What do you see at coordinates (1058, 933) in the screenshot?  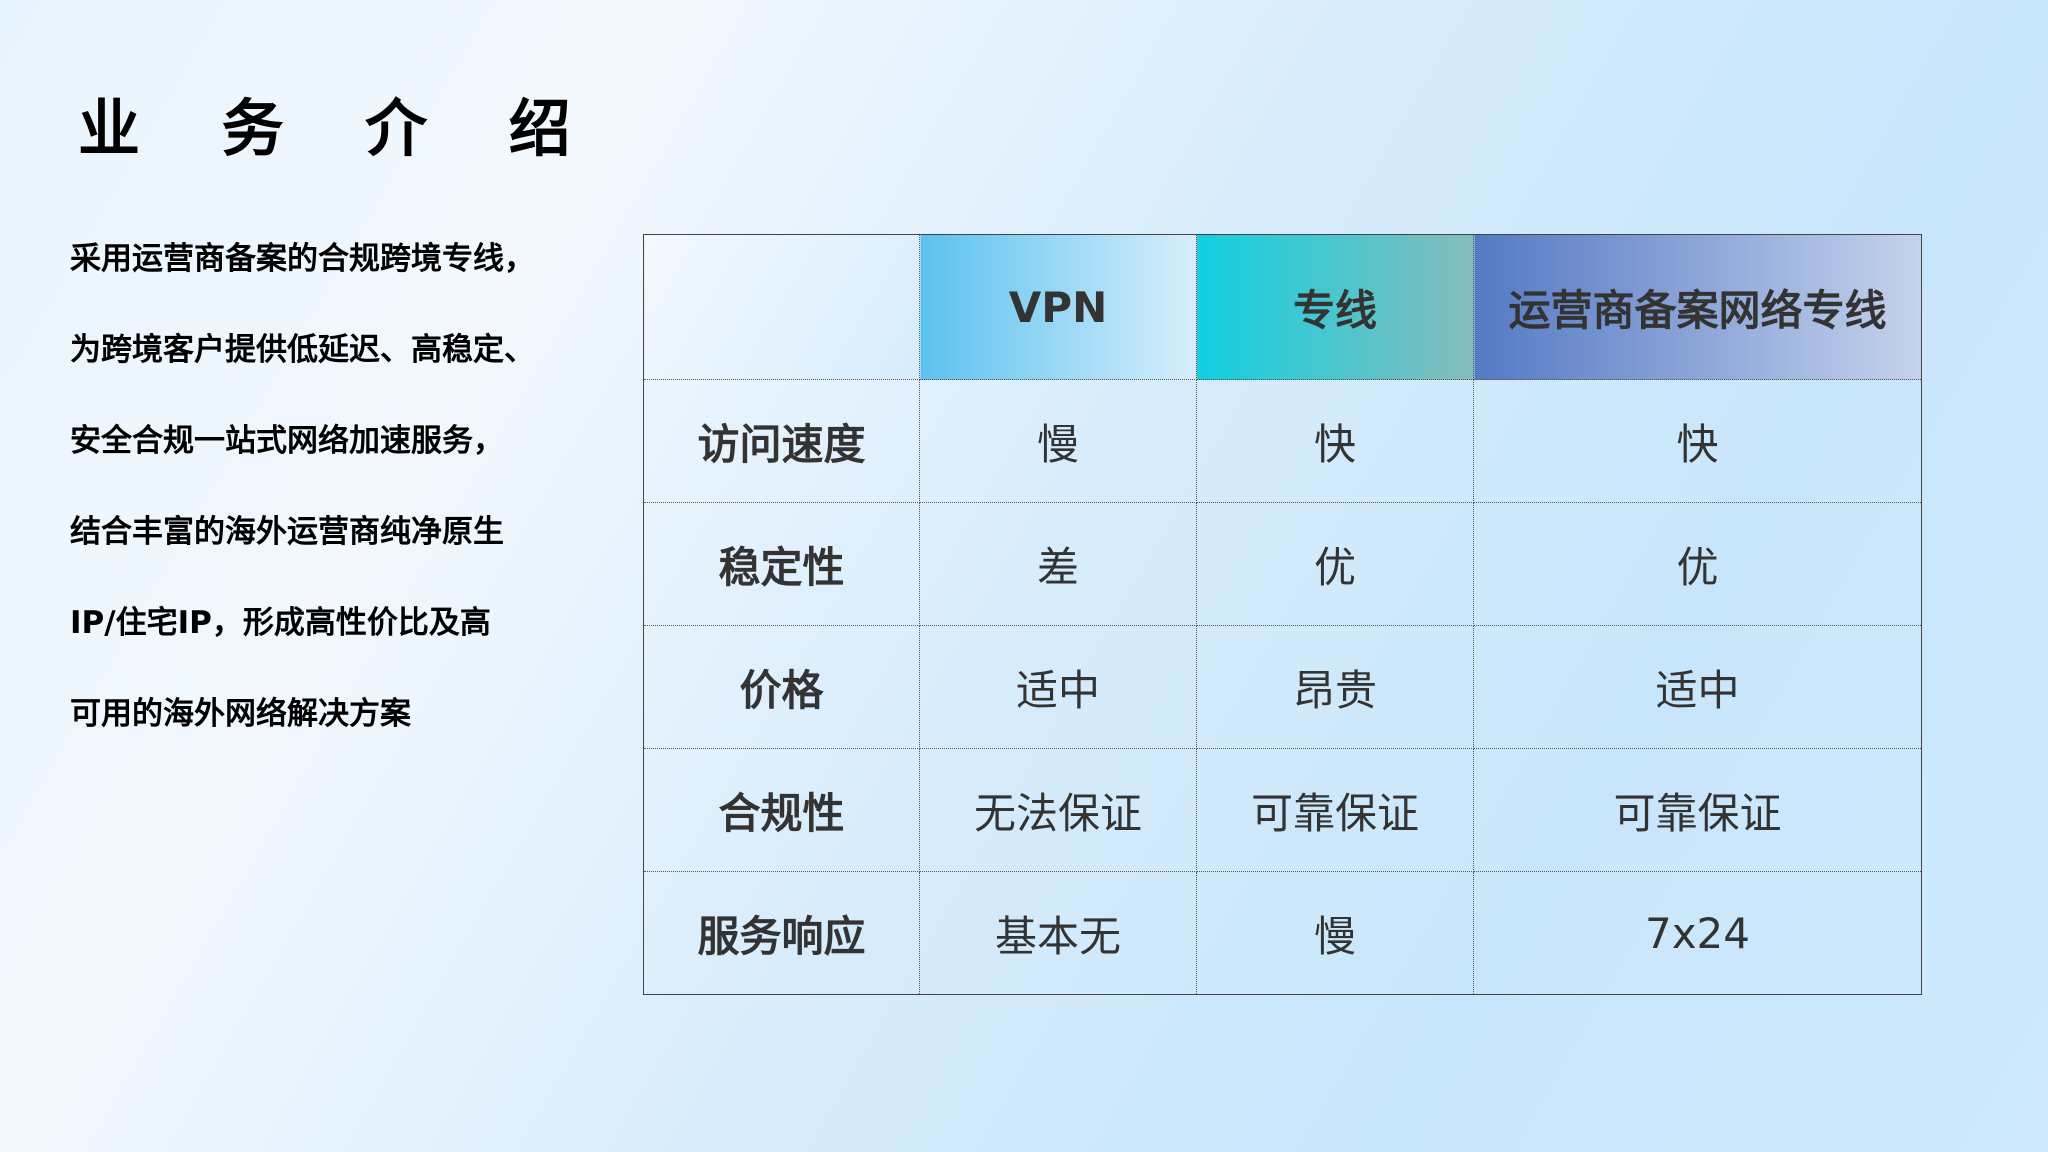 I see `cell: 基本无` at bounding box center [1058, 933].